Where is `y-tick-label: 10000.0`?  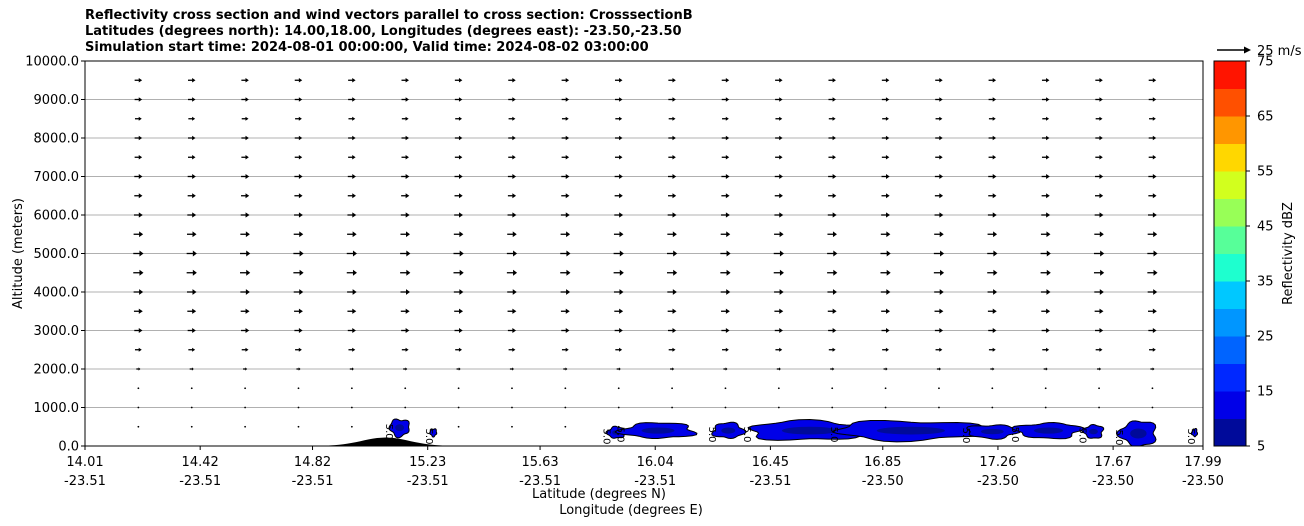
y-tick-label: 10000.0 is located at coordinates (52, 62).